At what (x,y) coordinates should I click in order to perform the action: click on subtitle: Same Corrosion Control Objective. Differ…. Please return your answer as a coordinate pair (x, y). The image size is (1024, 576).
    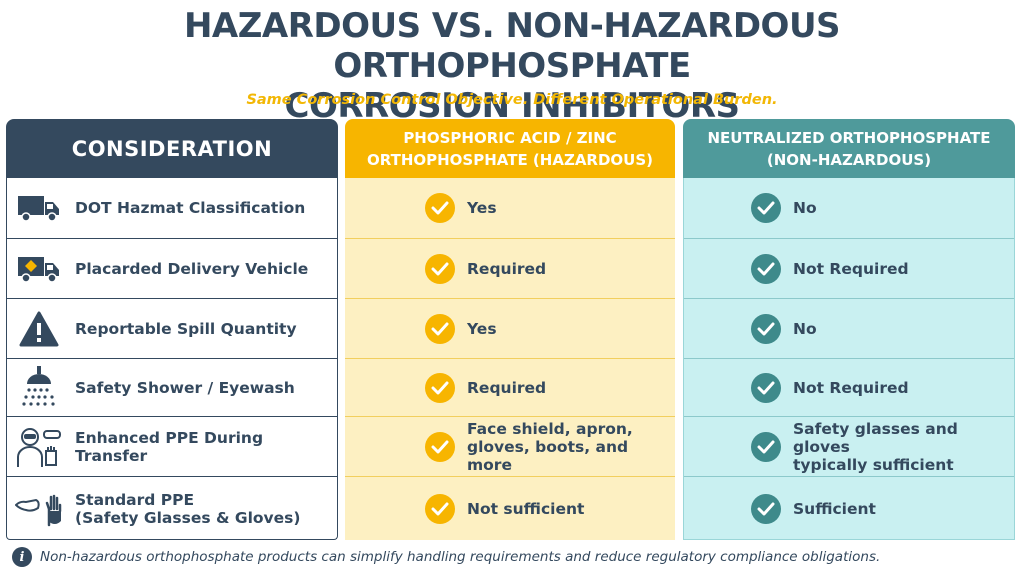
    Looking at the image, I should click on (512, 100).